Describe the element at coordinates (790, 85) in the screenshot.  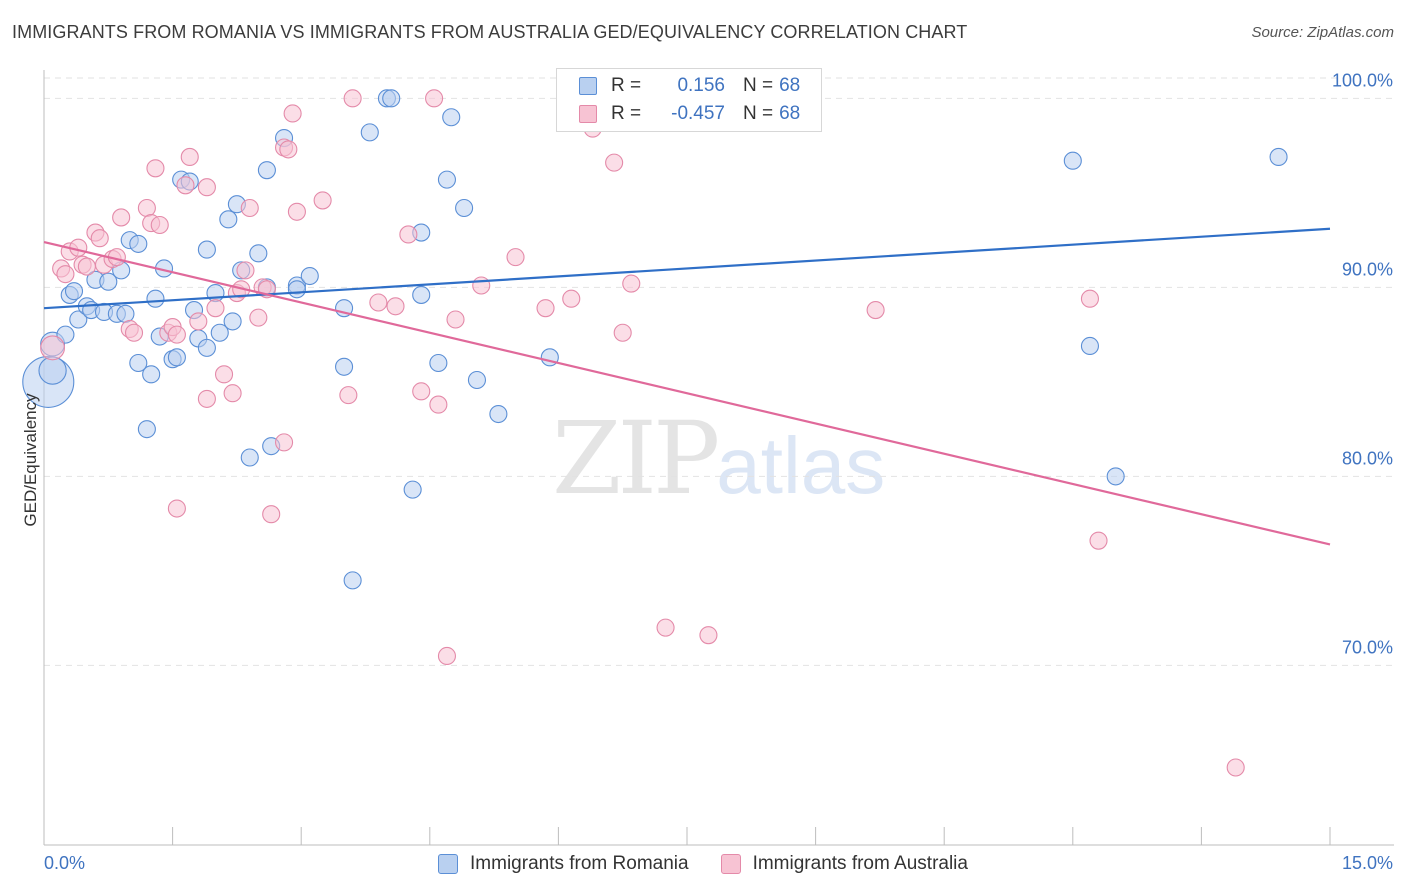
I see `legend-n-value-romania: 68` at that location.